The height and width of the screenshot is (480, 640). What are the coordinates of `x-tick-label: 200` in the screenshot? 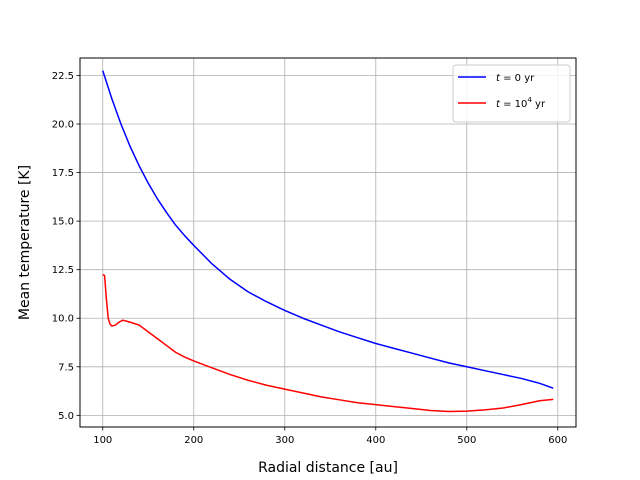 It's located at (193, 440).